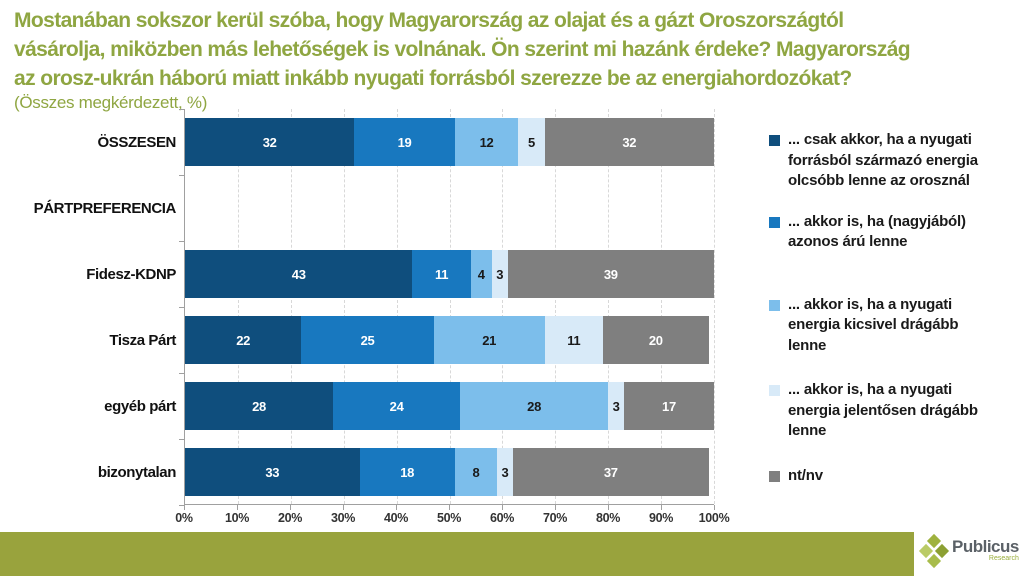 The width and height of the screenshot is (1024, 576). What do you see at coordinates (655, 340) in the screenshot?
I see `bar-value-label: 20` at bounding box center [655, 340].